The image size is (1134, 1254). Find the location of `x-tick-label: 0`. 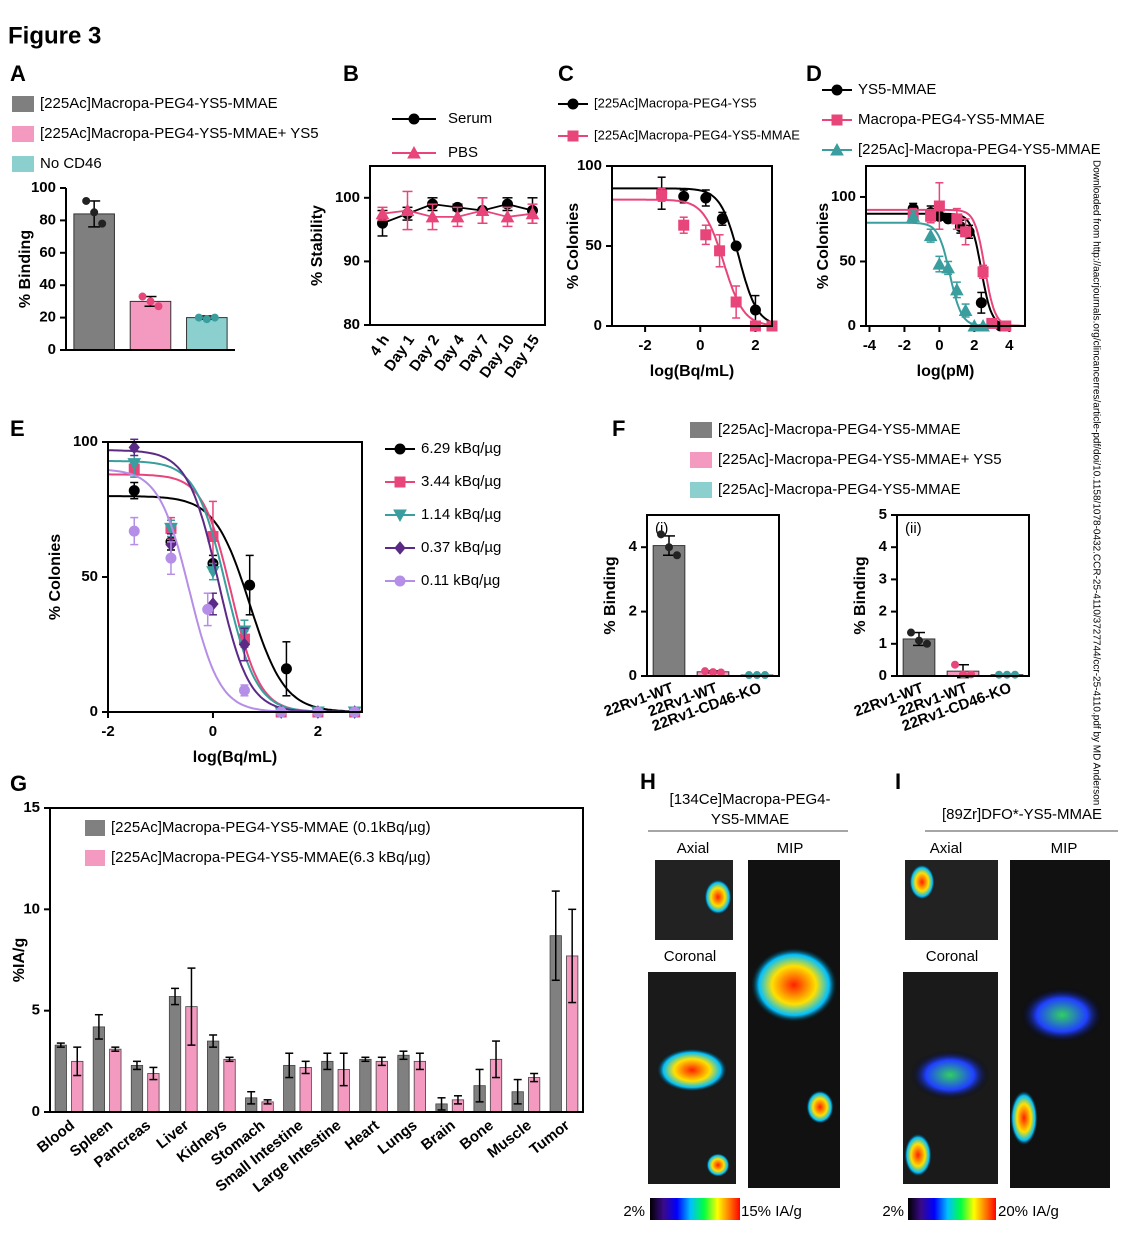

x-tick-label: 0 is located at coordinates (939, 345).